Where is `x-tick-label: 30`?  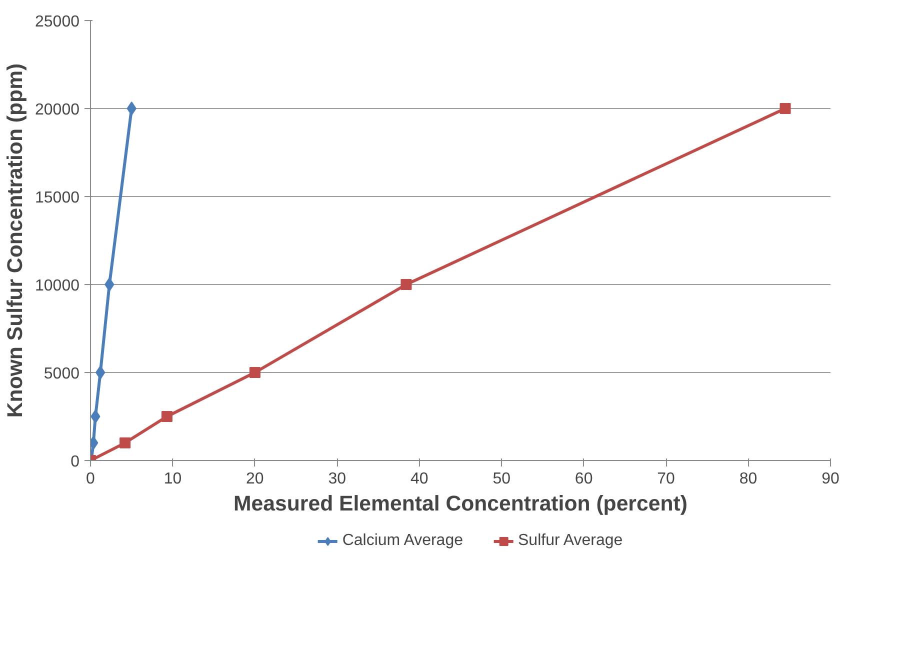
x-tick-label: 30 is located at coordinates (337, 479).